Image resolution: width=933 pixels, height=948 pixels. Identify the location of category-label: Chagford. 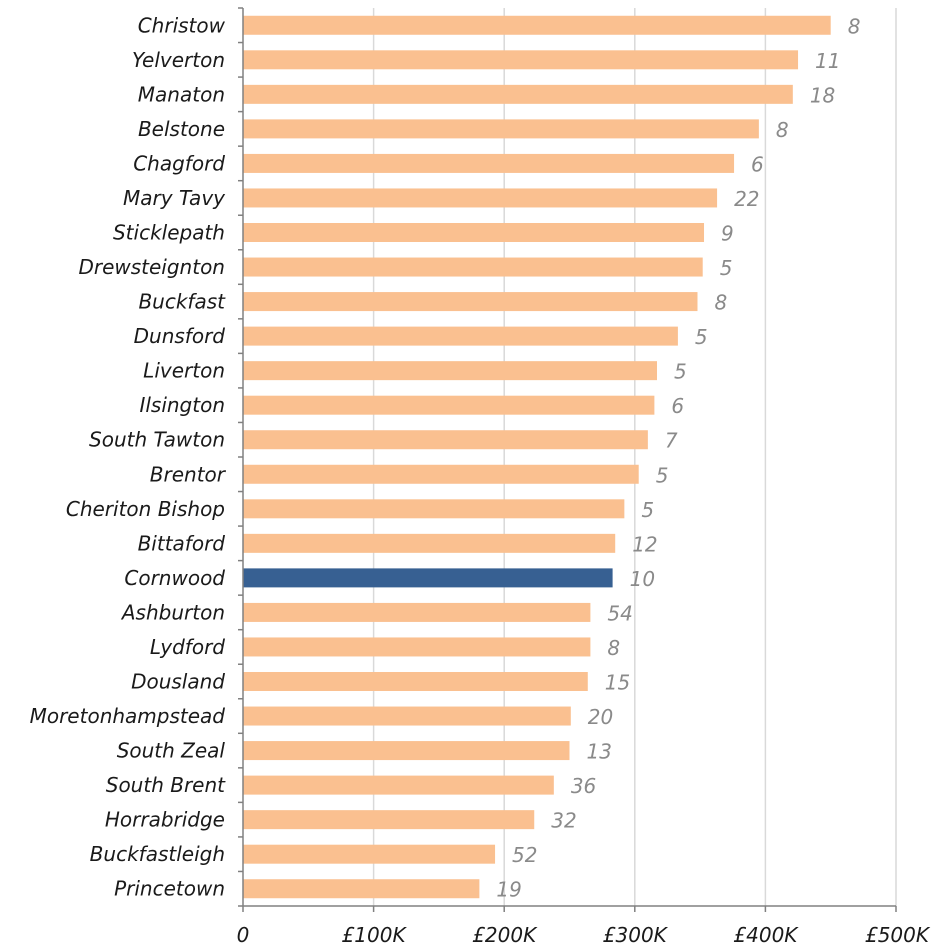
(179, 163).